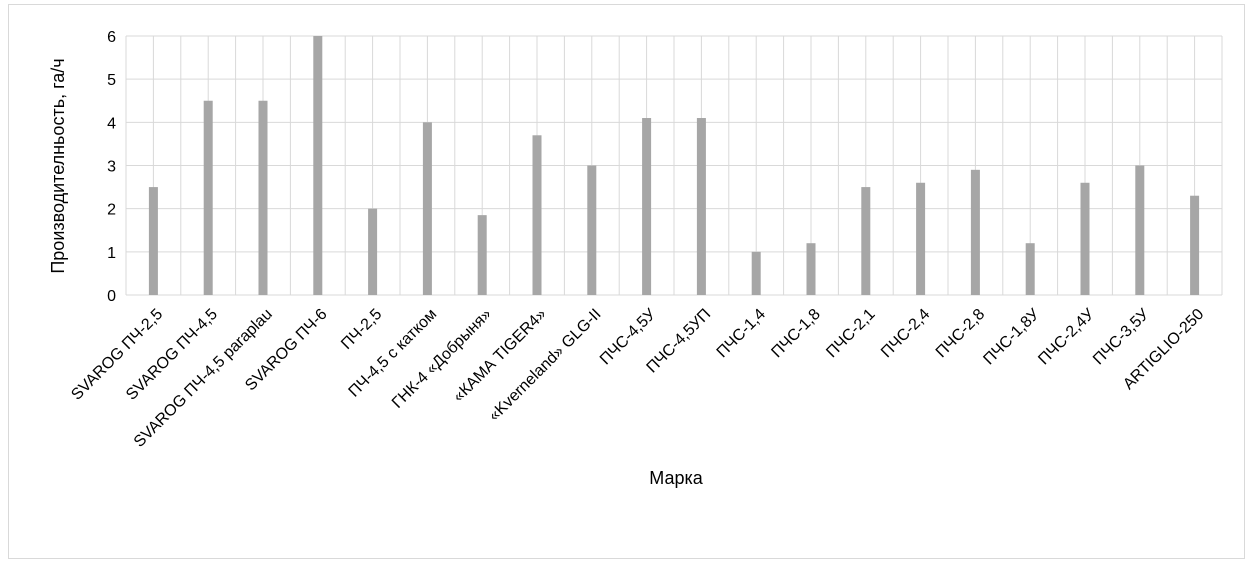 Image resolution: width=1253 pixels, height=563 pixels. I want to click on x-tick-label: ПЧС-2,8, so click(960, 333).